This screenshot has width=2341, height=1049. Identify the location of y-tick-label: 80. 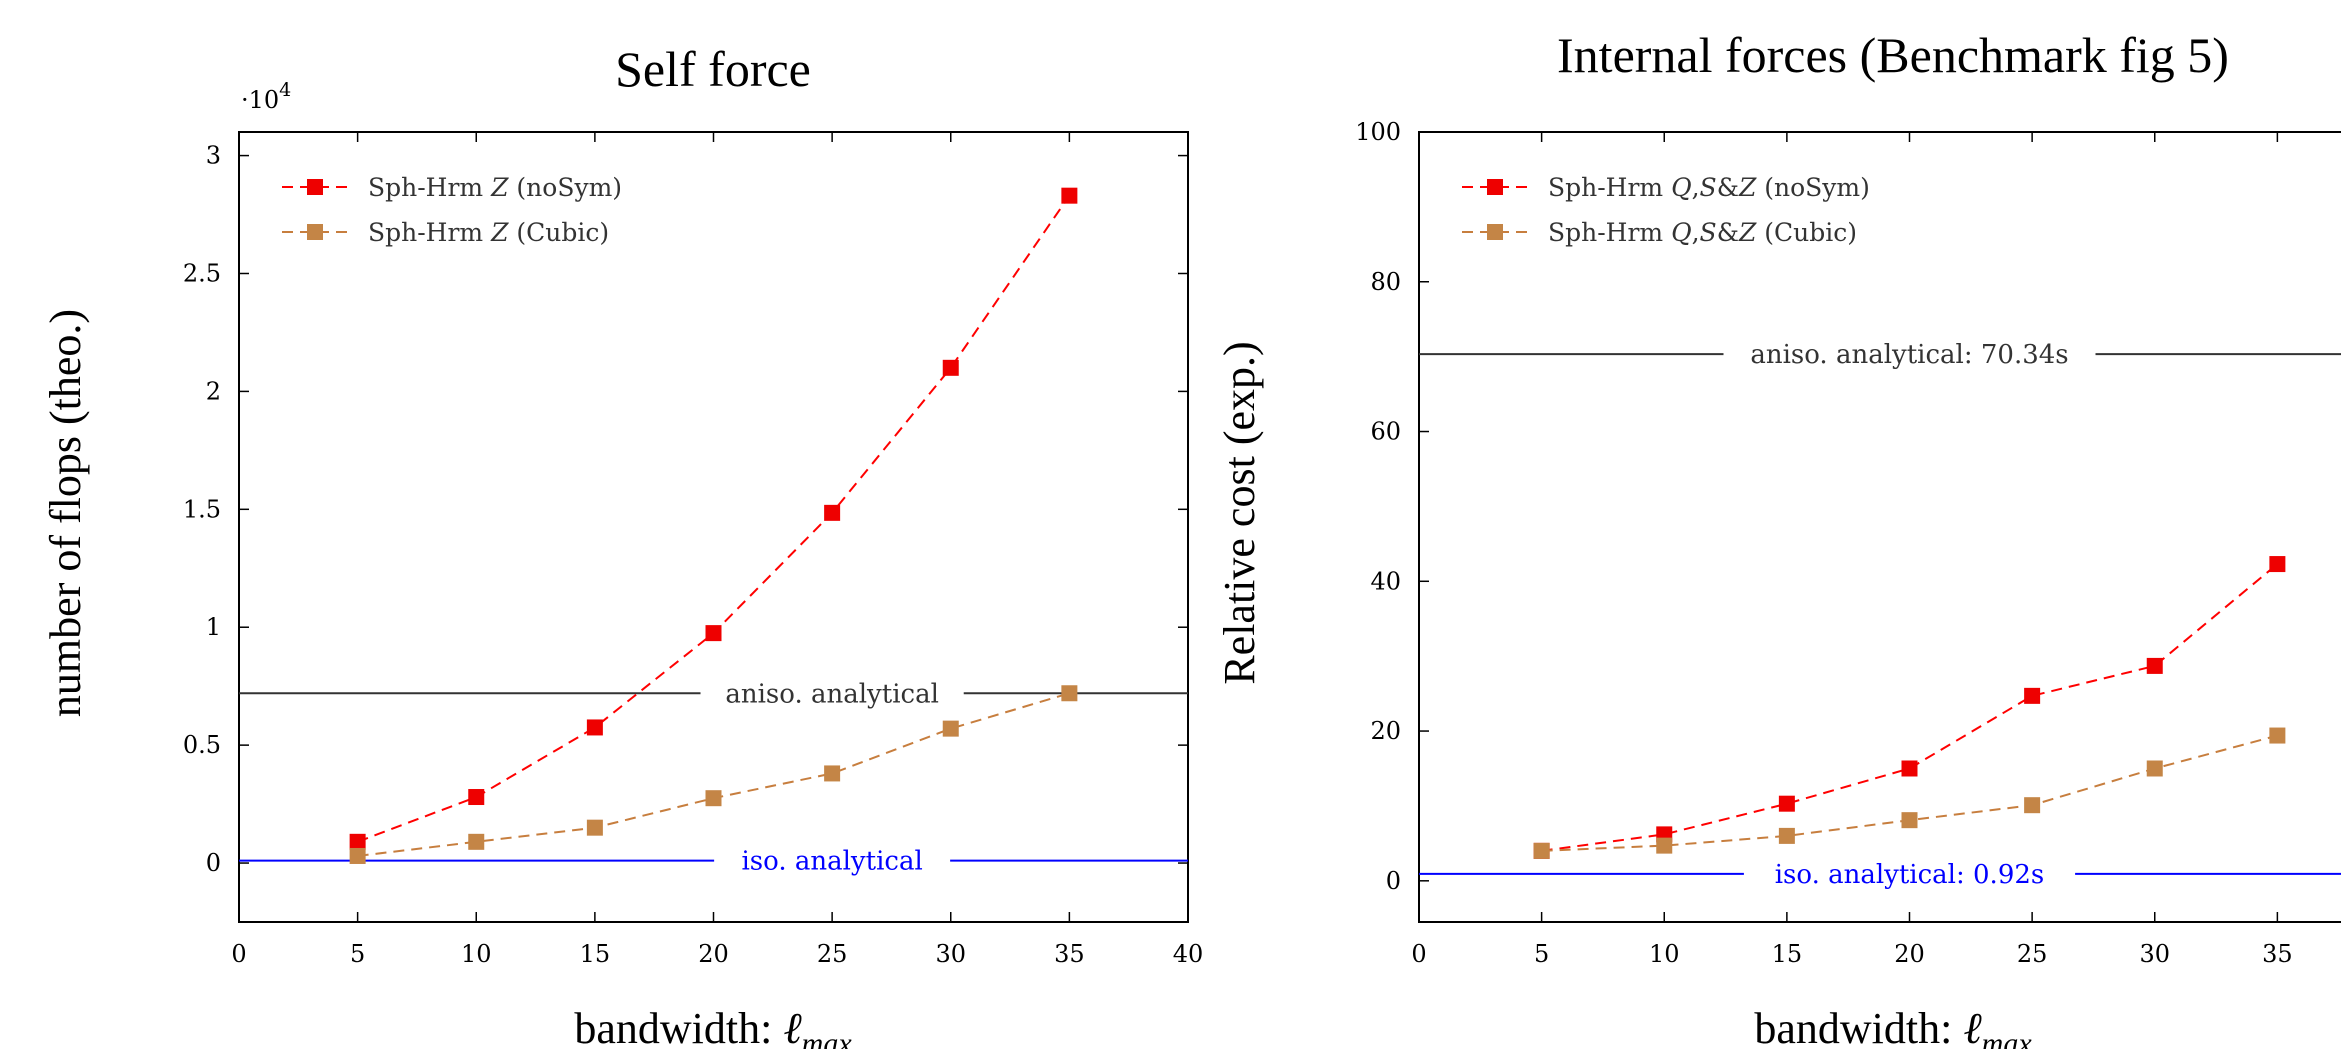
(1385, 282).